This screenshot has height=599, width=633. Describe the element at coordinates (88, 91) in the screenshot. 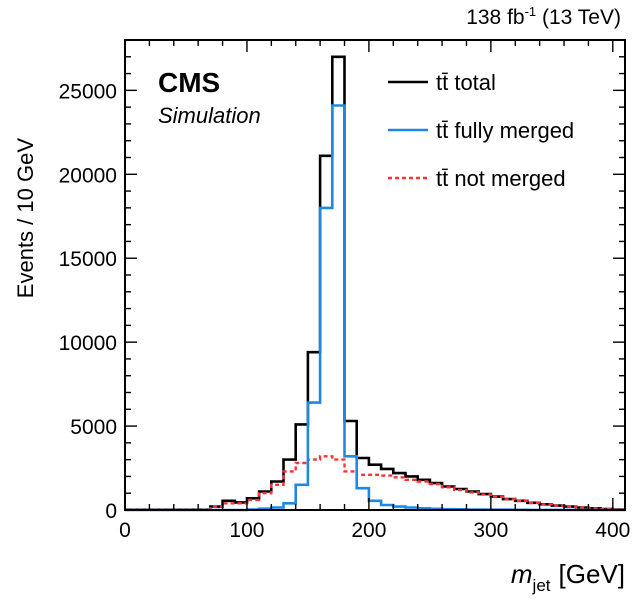

I see `y-tick-label: 25000` at that location.